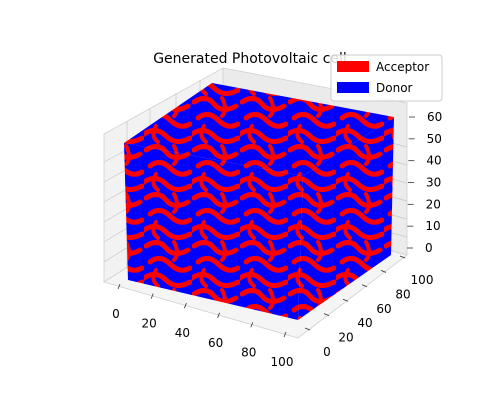 This screenshot has height=400, width=500. Describe the element at coordinates (433, 204) in the screenshot. I see `z-tick-label-2: 20` at that location.